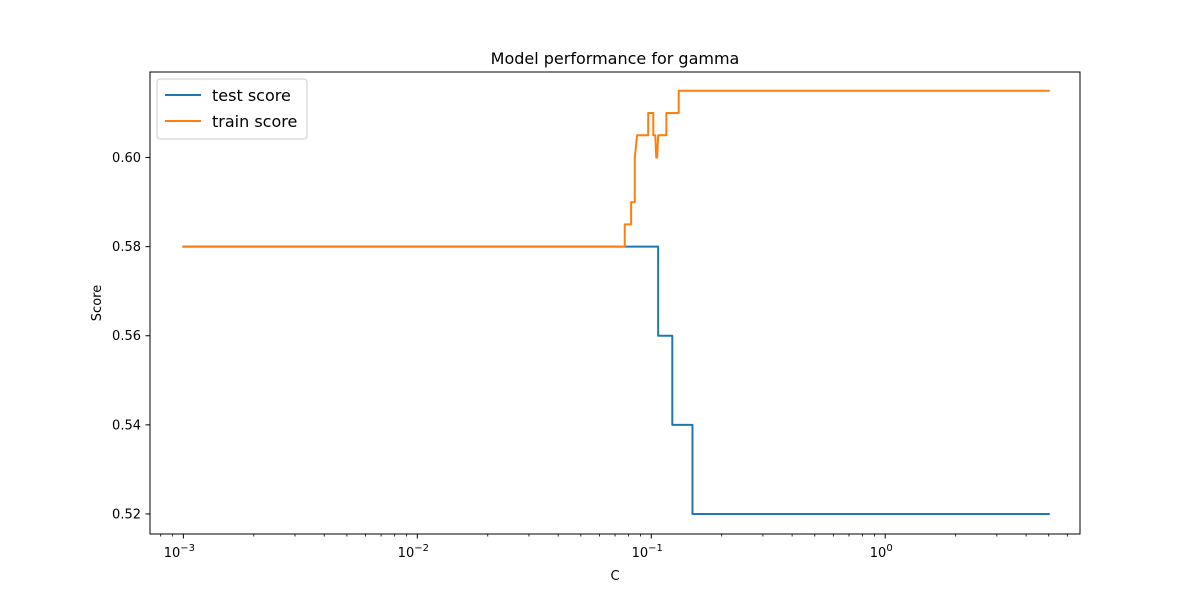 The height and width of the screenshot is (600, 1200). I want to click on legend: test score train score, so click(232, 109).